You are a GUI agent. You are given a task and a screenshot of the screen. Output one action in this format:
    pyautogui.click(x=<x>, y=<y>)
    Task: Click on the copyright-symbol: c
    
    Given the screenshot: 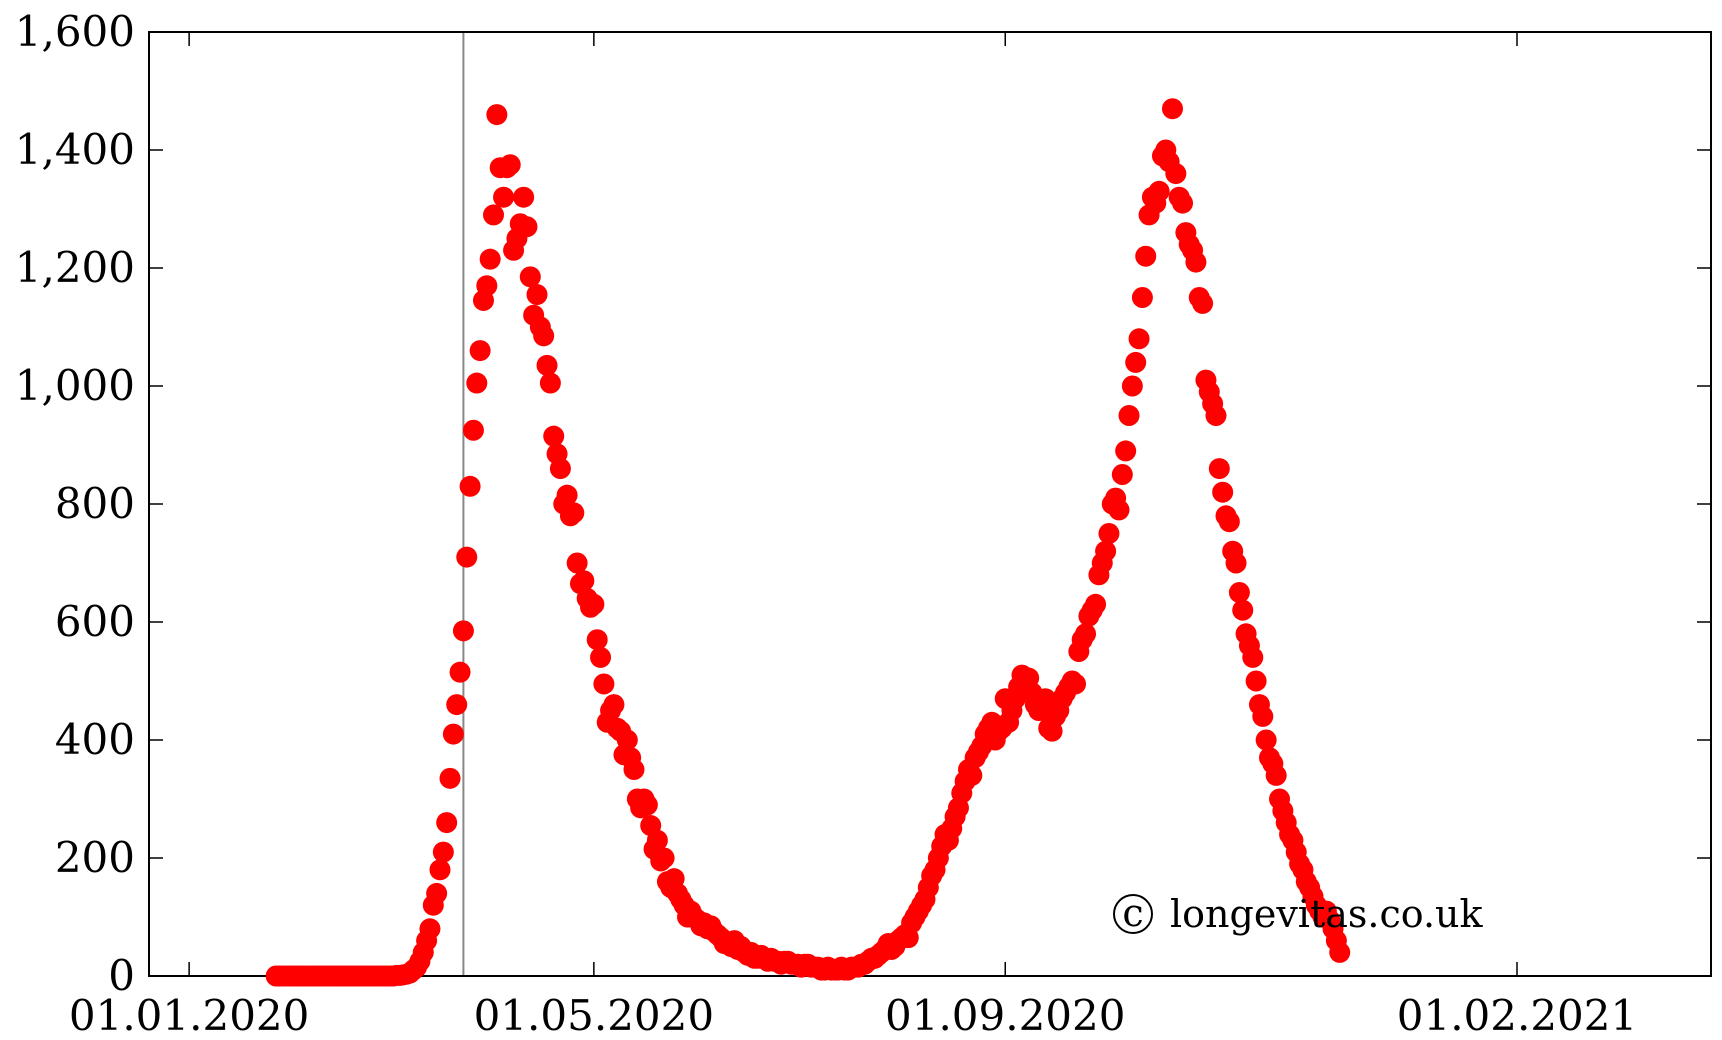 What is the action you would take?
    pyautogui.click(x=1132, y=913)
    